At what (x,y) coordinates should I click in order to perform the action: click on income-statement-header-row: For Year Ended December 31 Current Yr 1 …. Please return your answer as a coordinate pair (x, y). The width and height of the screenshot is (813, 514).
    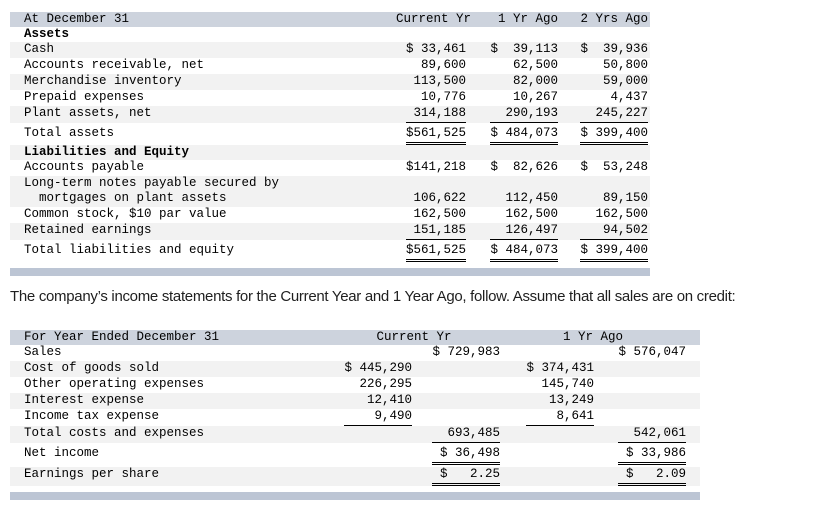
    Looking at the image, I should click on (355, 337).